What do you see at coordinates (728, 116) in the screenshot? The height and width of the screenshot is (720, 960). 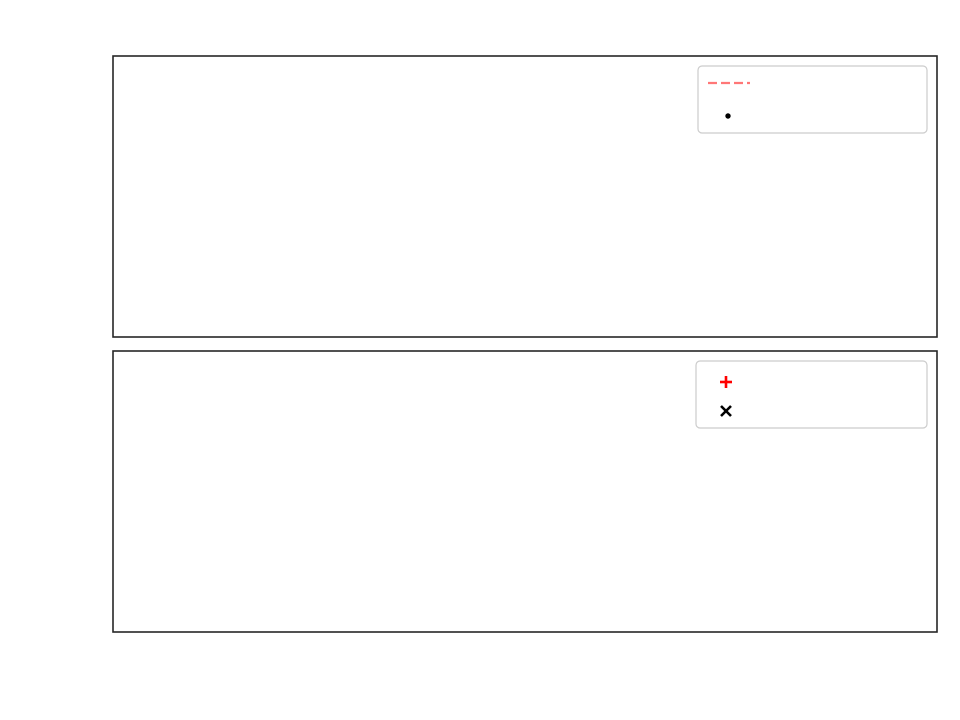 I see `legend-measurements-swatch` at bounding box center [728, 116].